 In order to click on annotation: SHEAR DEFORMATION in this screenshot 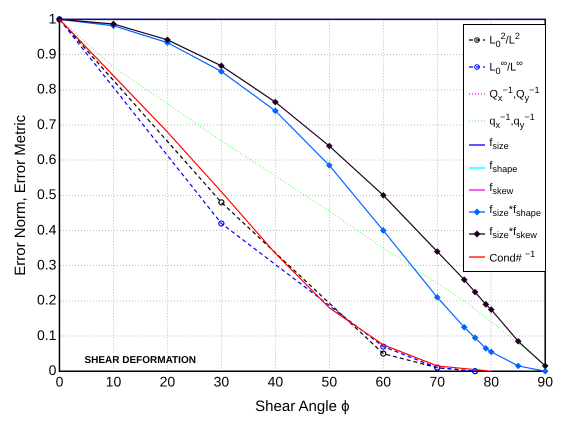, I will do `click(140, 360)`.